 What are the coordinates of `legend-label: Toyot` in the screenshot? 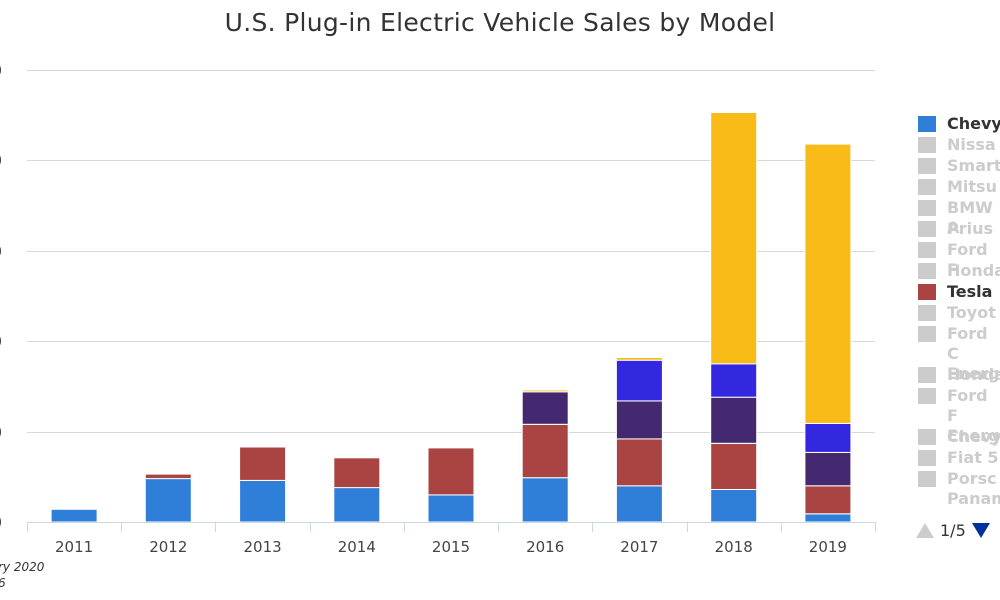 It's located at (971, 312).